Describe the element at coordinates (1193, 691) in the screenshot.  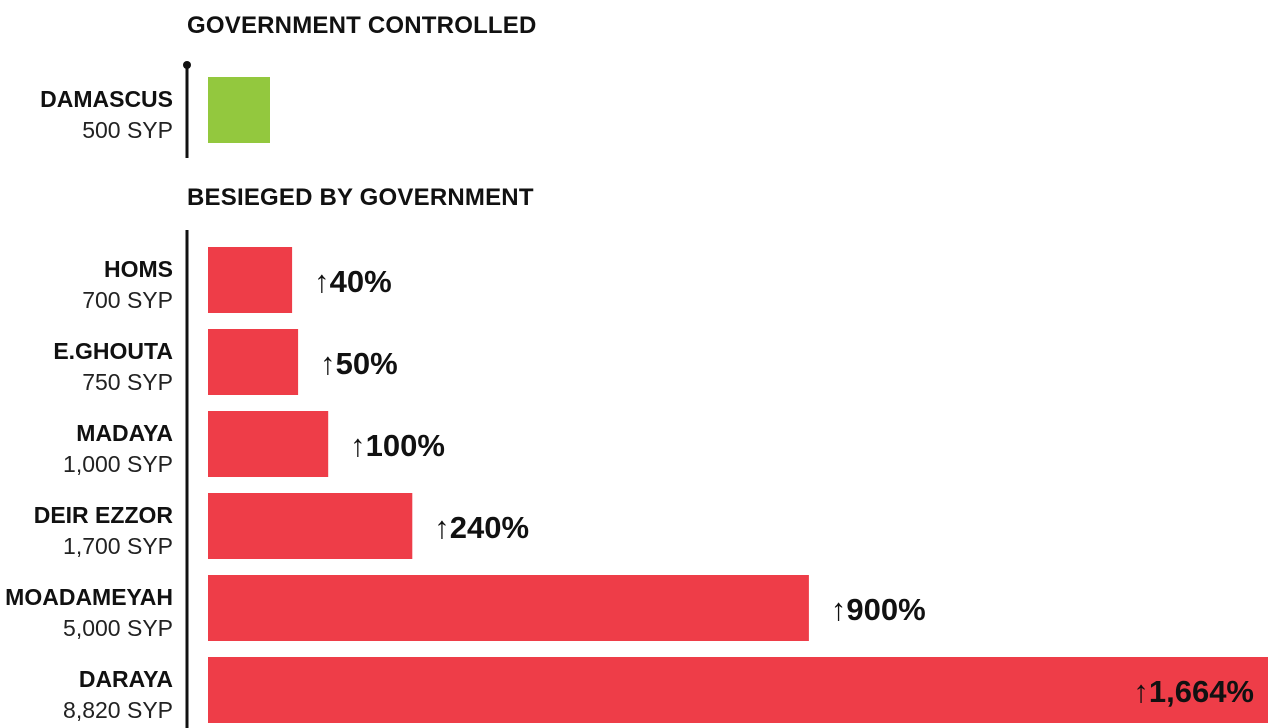
I see `percent-change-label: ↑1,664%` at that location.